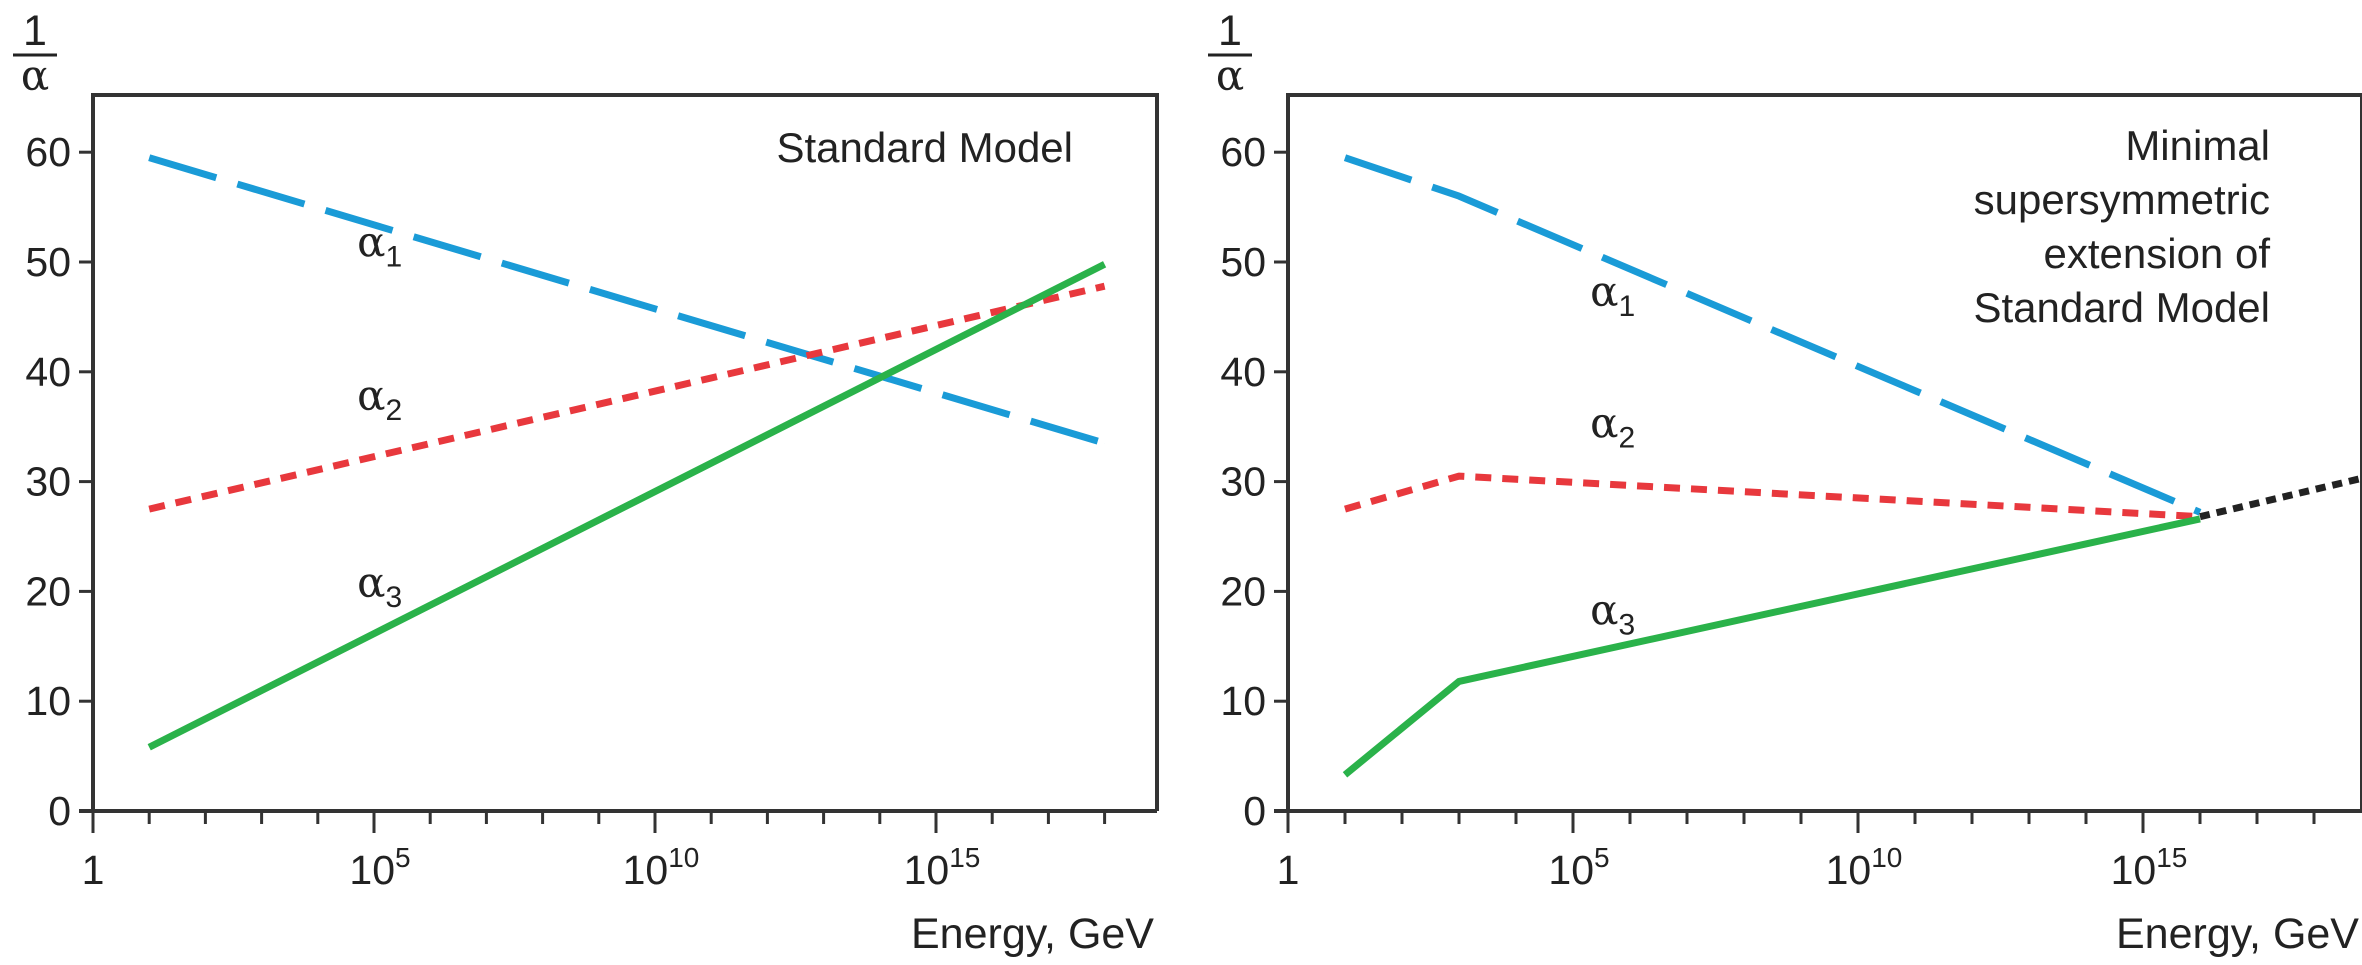 This screenshot has width=2362, height=965. I want to click on chart-title-line: Minimal, so click(2197, 145).